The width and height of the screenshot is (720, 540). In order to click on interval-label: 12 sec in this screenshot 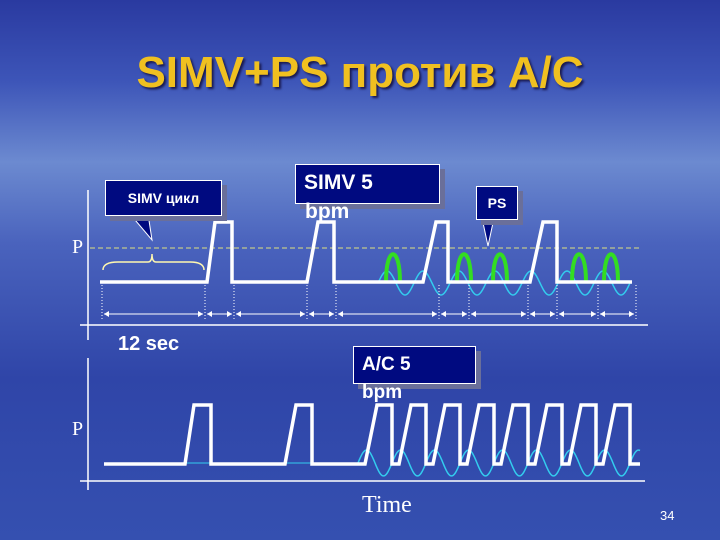, I will do `click(149, 344)`.